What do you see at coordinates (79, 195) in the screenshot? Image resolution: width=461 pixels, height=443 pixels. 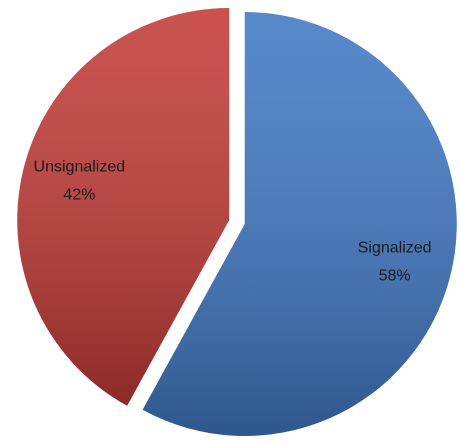 I see `value-label: 42%` at bounding box center [79, 195].